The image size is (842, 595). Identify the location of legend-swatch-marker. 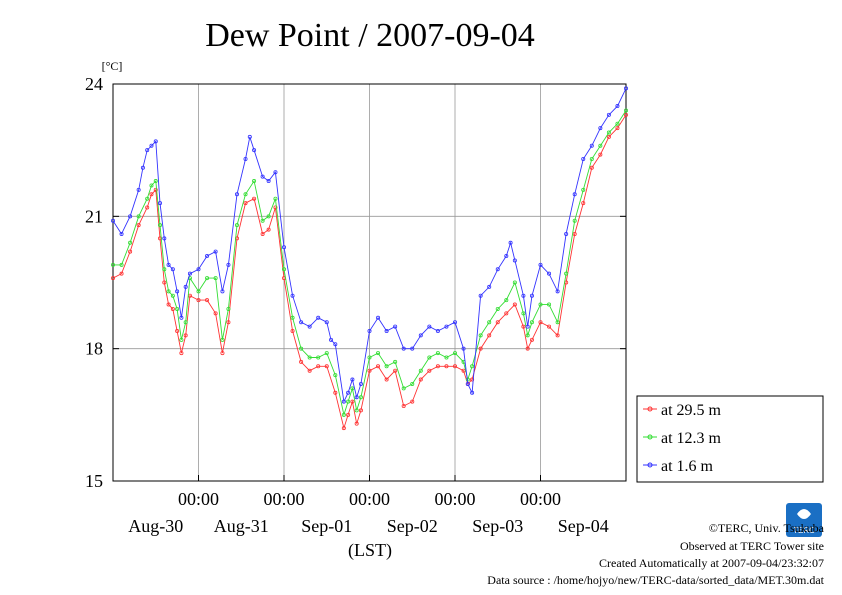
(650, 465).